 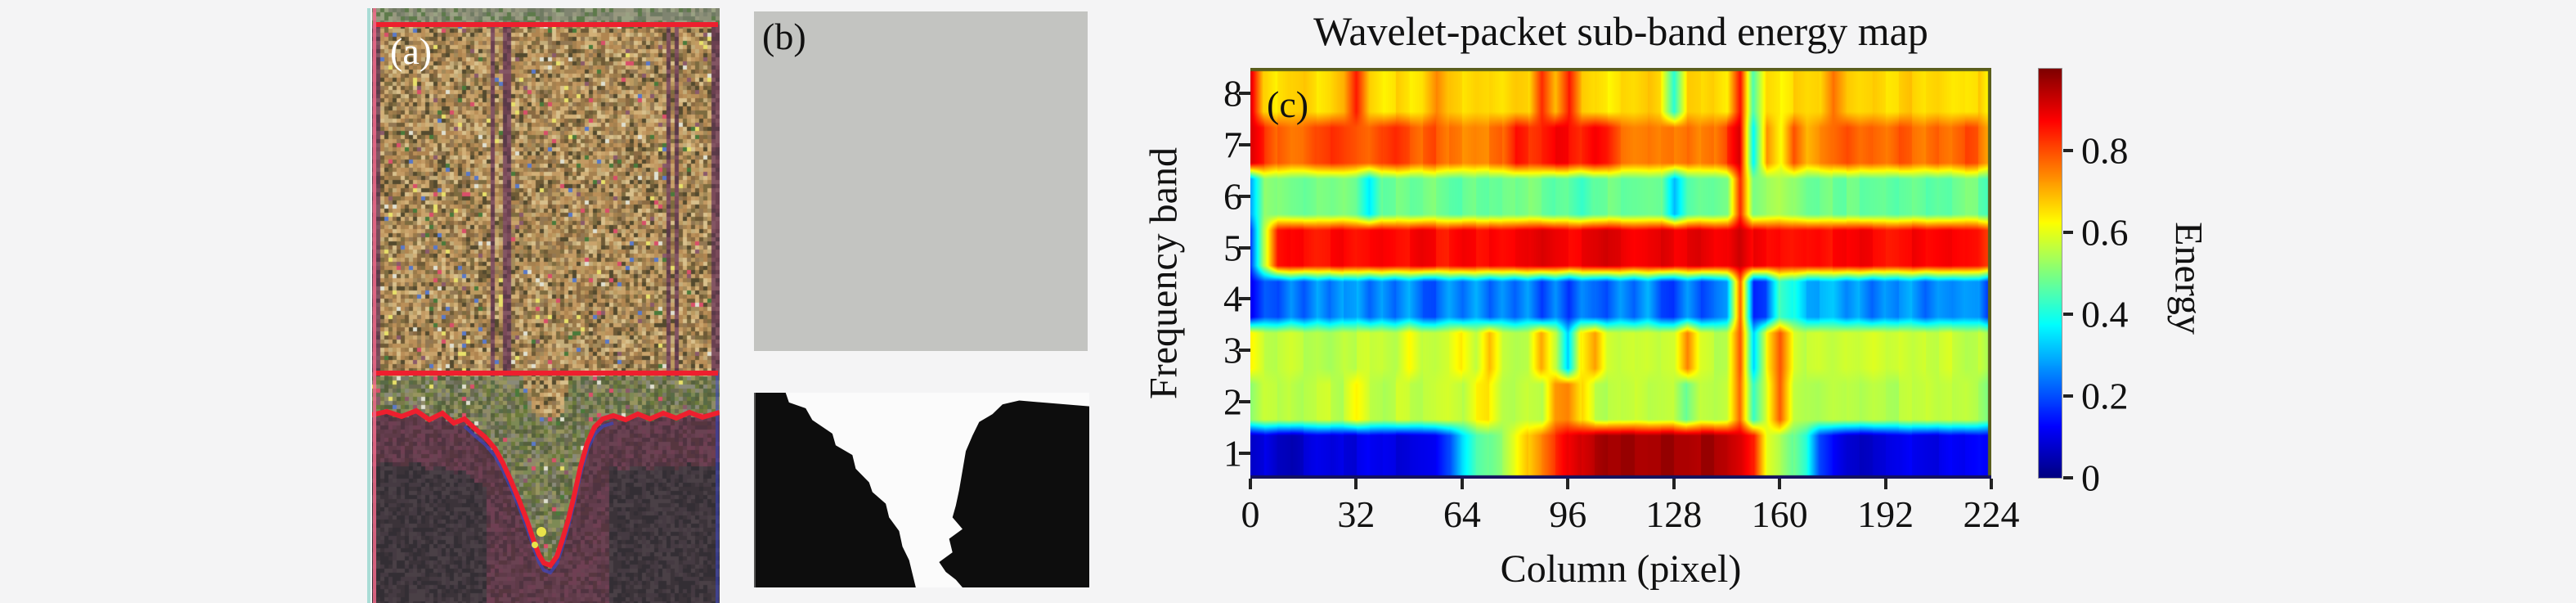 What do you see at coordinates (1251, 514) in the screenshot?
I see `x-tick-label: 0` at bounding box center [1251, 514].